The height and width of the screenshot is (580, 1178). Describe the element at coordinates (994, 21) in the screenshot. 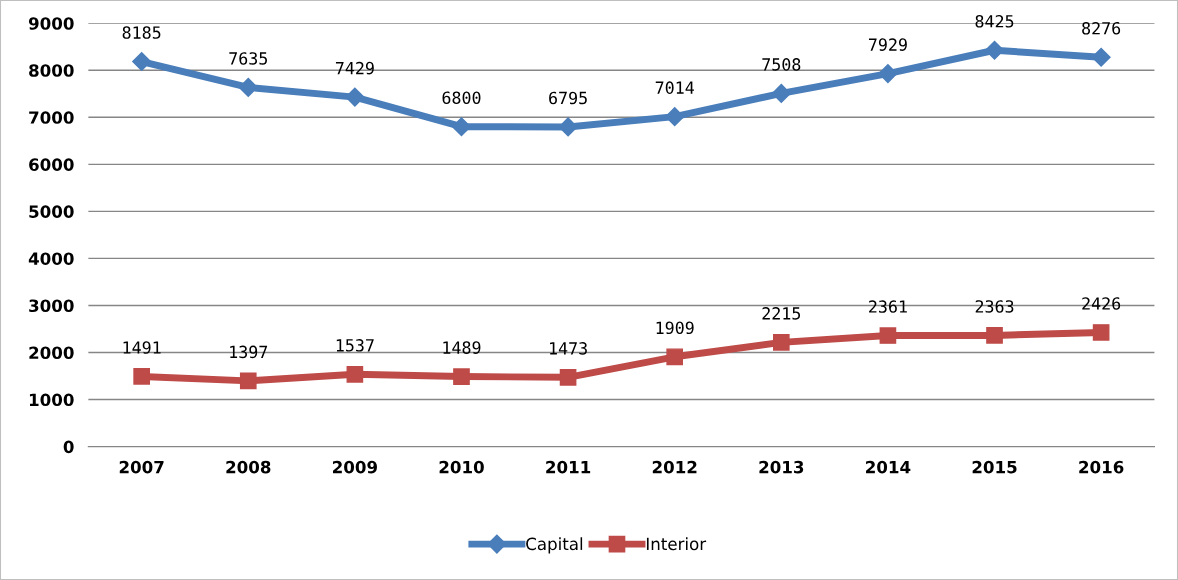

I see `data-label: 8425` at that location.